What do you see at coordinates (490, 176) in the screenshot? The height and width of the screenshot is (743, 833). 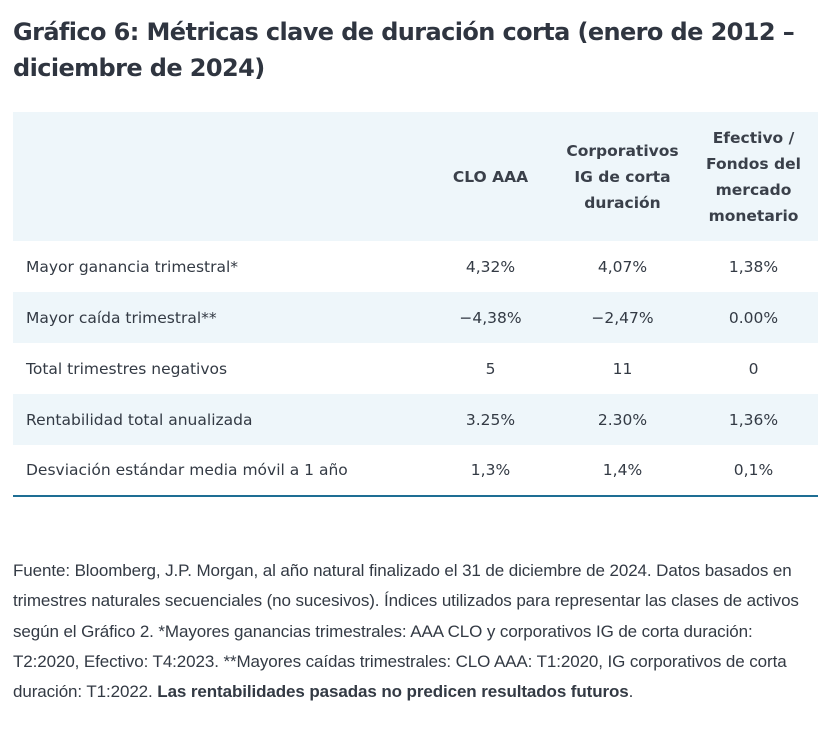 I see `header-clo-aaa: CLO AAA` at bounding box center [490, 176].